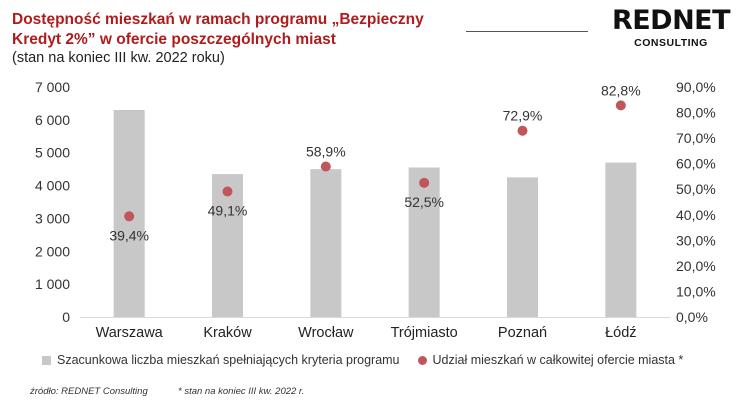 This screenshot has height=419, width=745. Describe the element at coordinates (227, 245) in the screenshot. I see `bar-kraków` at that location.